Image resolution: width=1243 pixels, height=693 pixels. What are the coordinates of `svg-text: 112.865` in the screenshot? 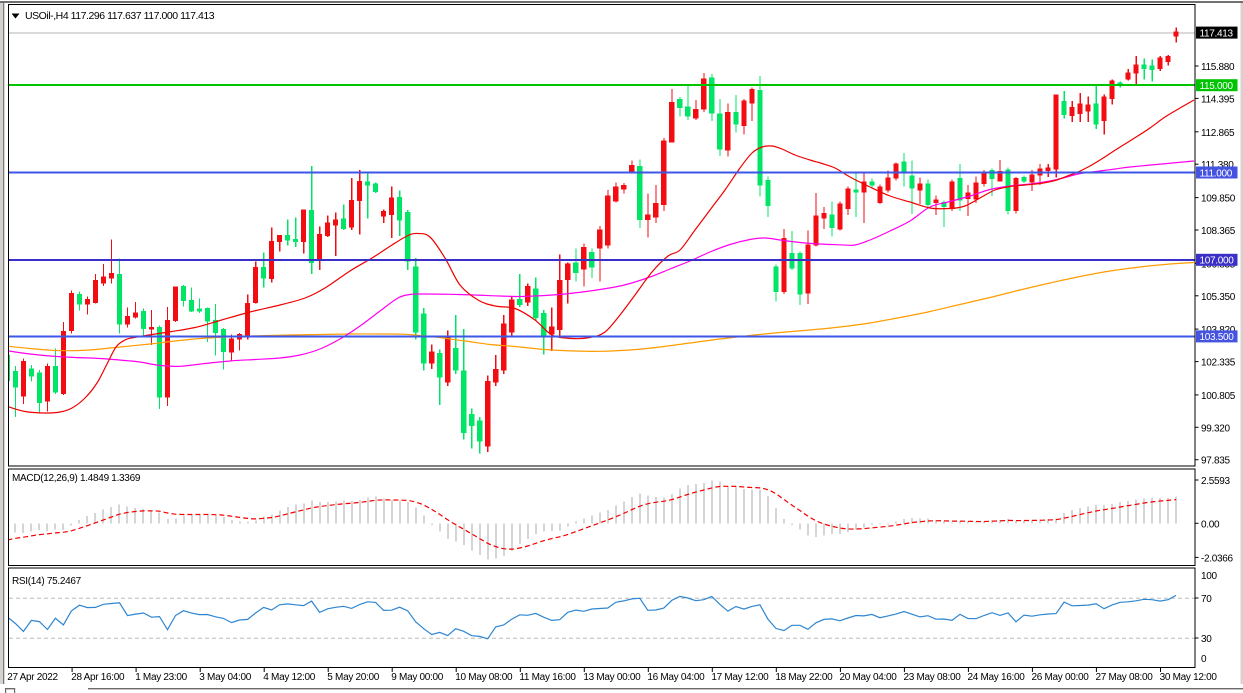 It's located at (1218, 133).